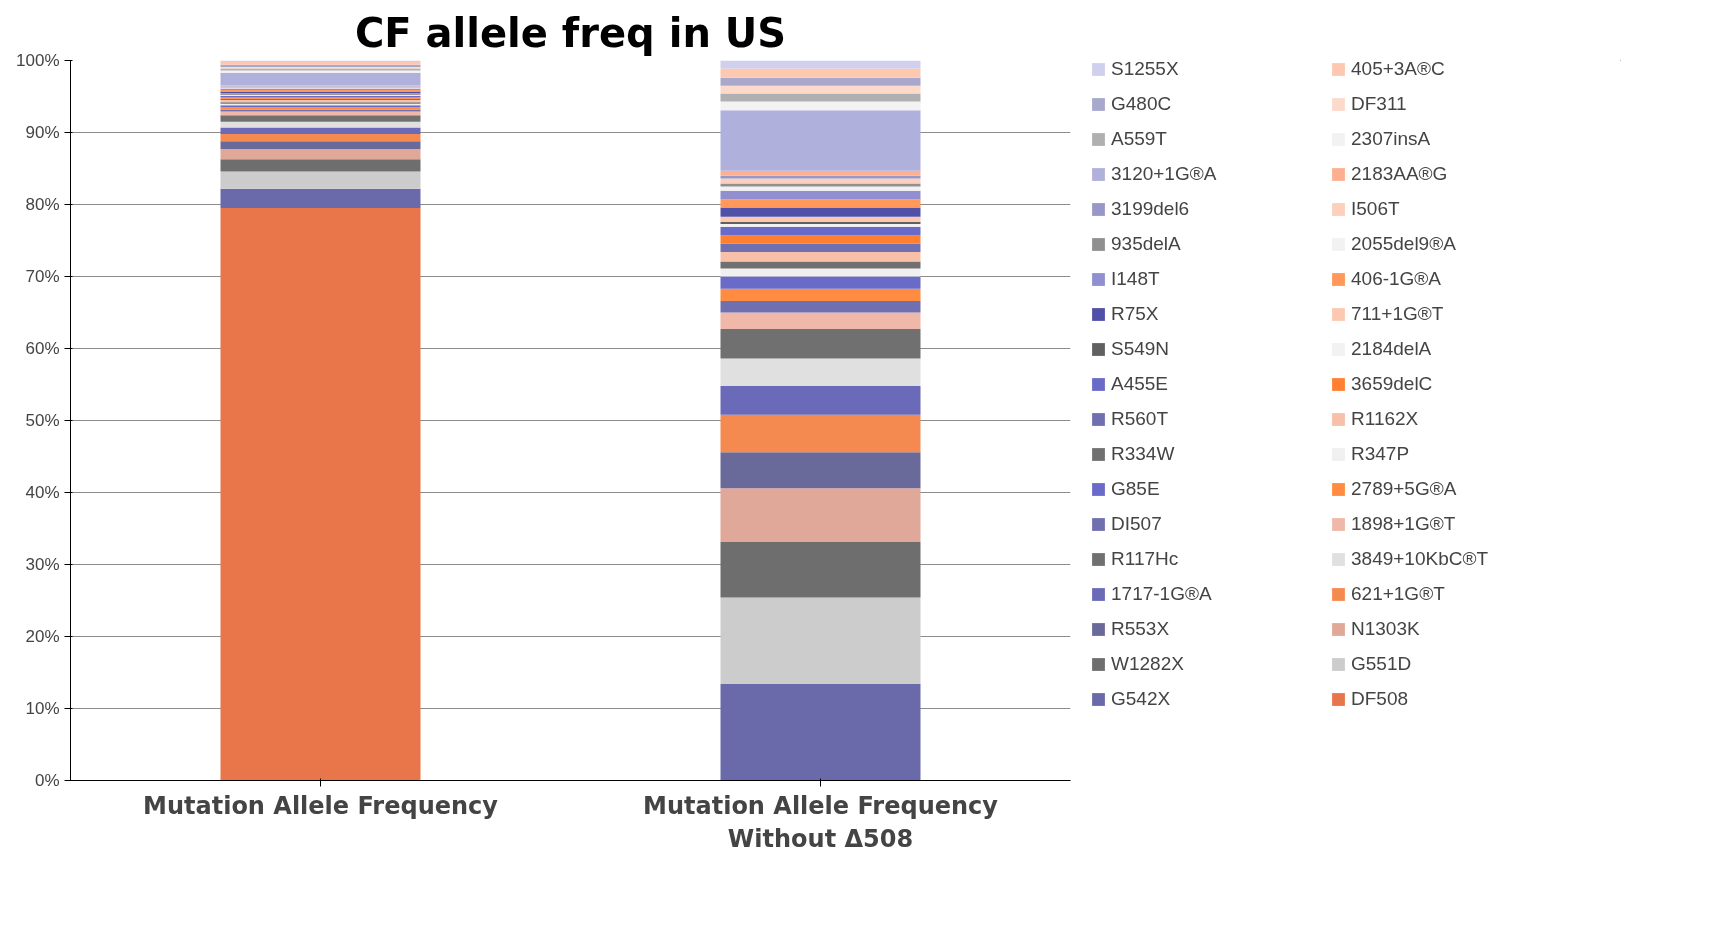  I want to click on y-tick-label: 100%, so click(38, 60).